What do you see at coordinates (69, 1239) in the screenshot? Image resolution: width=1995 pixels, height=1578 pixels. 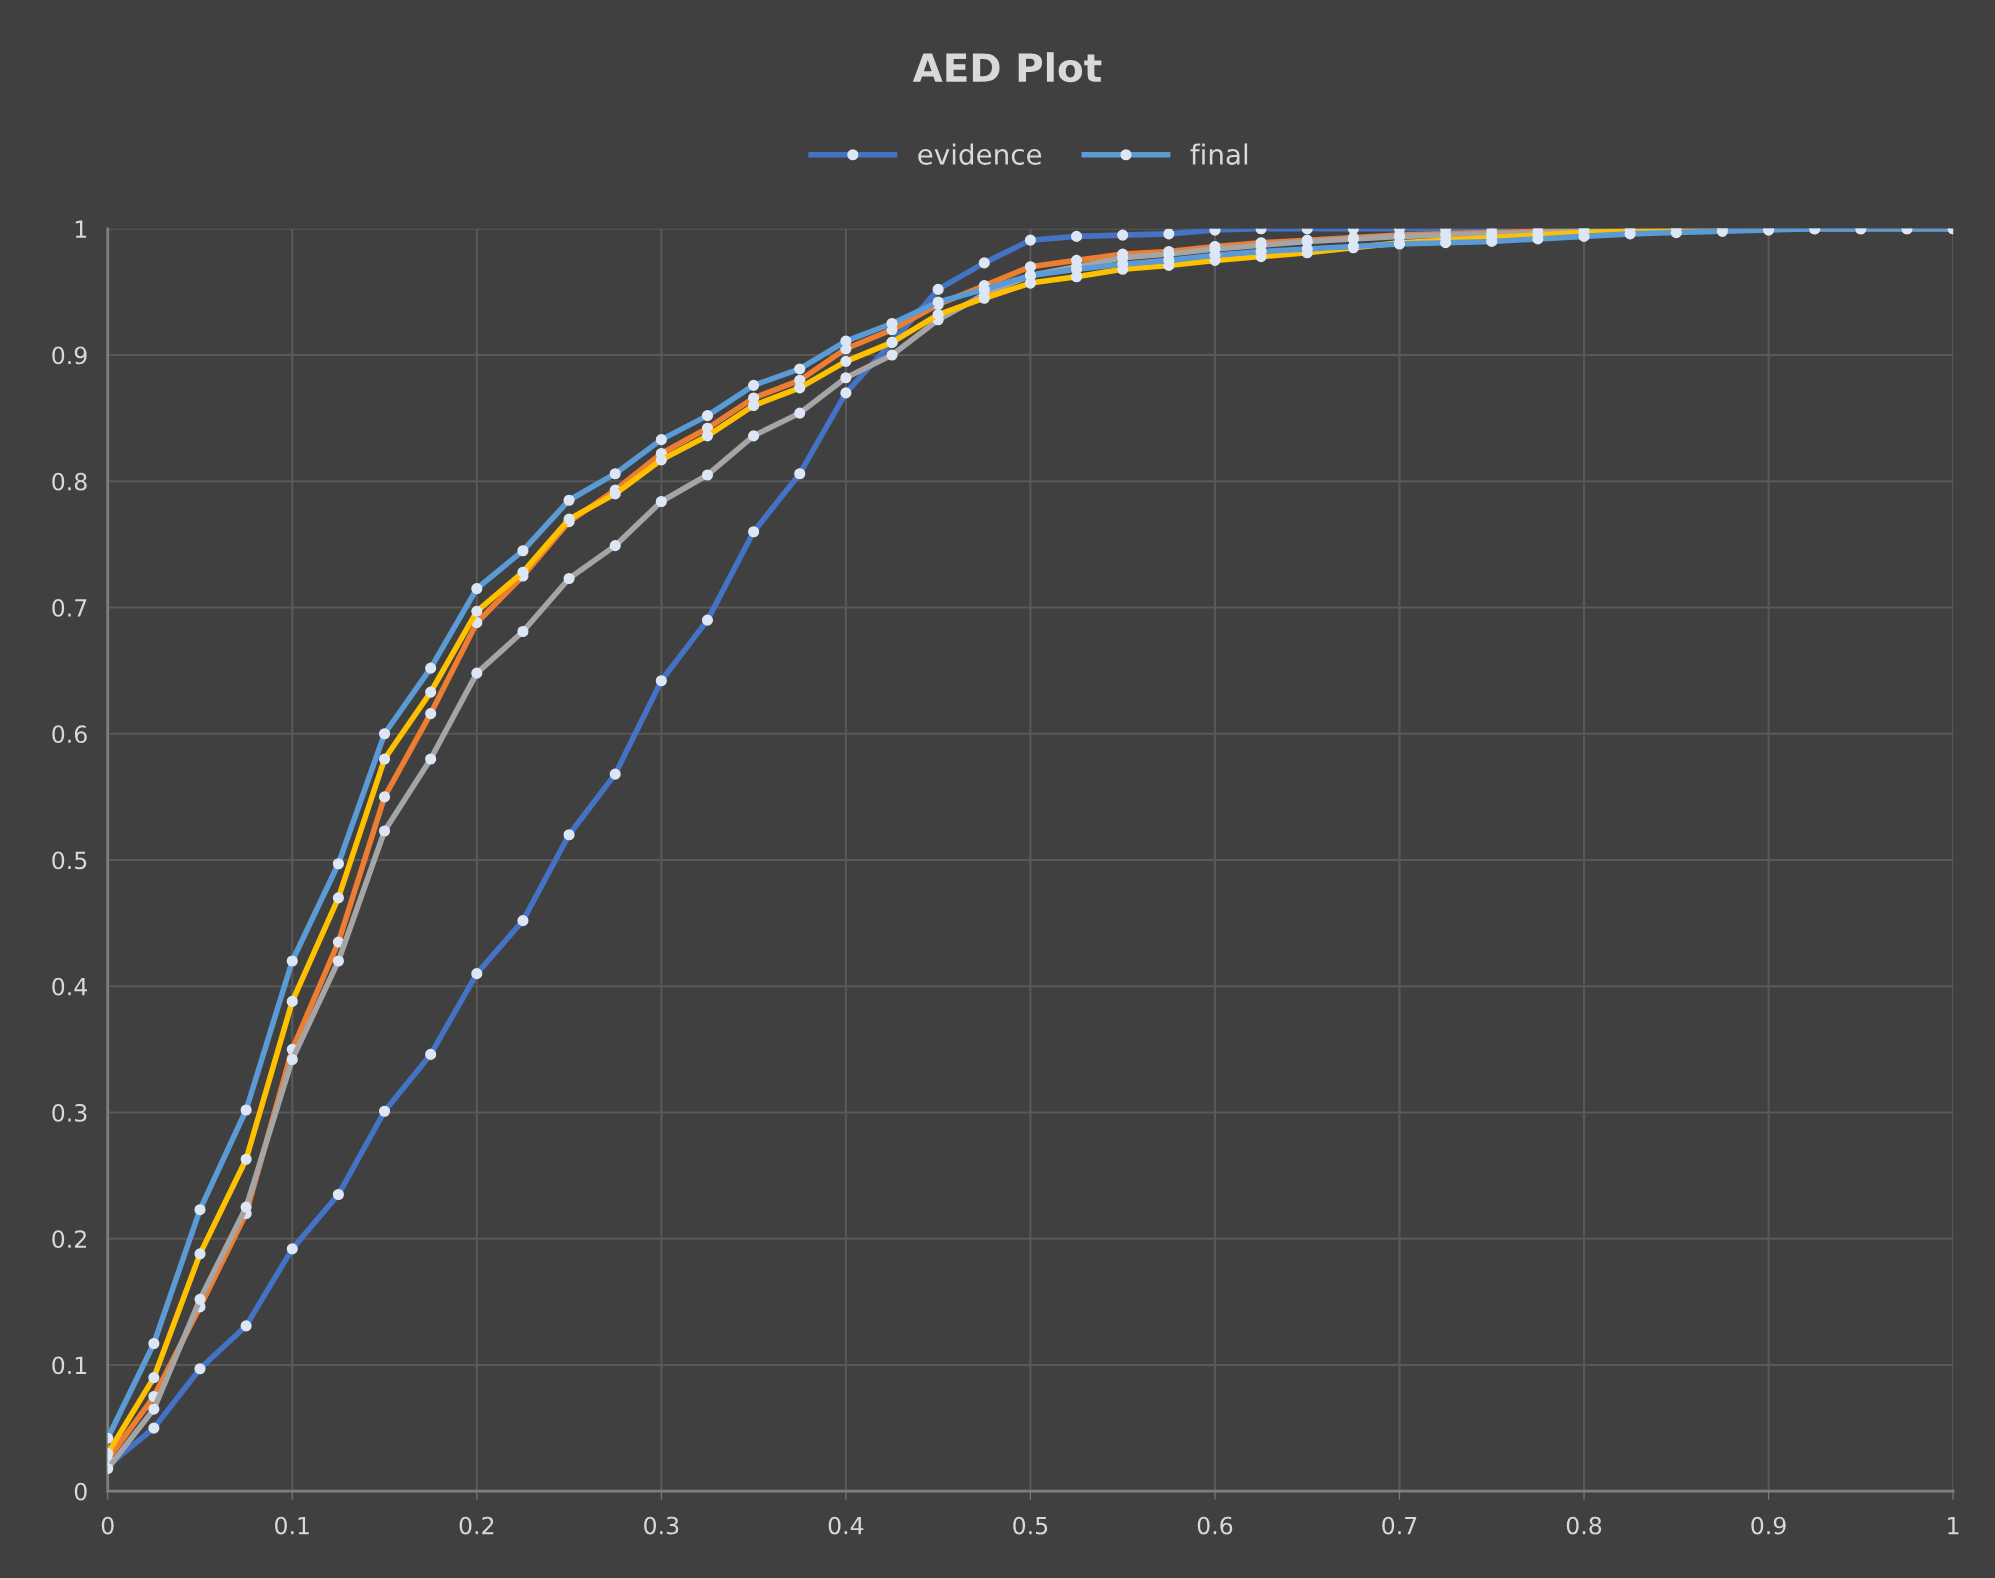 I see `y-tick-label: 0.2` at bounding box center [69, 1239].